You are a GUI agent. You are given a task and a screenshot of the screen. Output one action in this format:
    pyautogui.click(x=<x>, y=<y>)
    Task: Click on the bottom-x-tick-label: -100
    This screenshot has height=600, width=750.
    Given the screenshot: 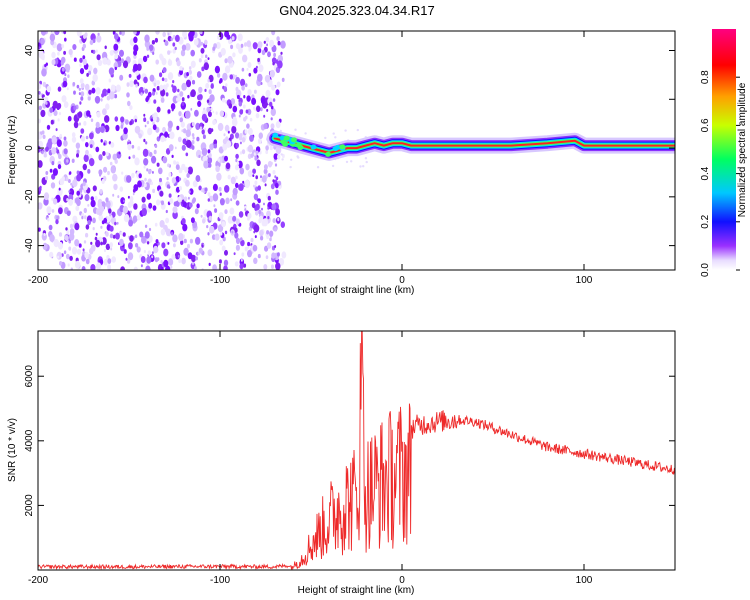 What is the action you would take?
    pyautogui.click(x=220, y=580)
    